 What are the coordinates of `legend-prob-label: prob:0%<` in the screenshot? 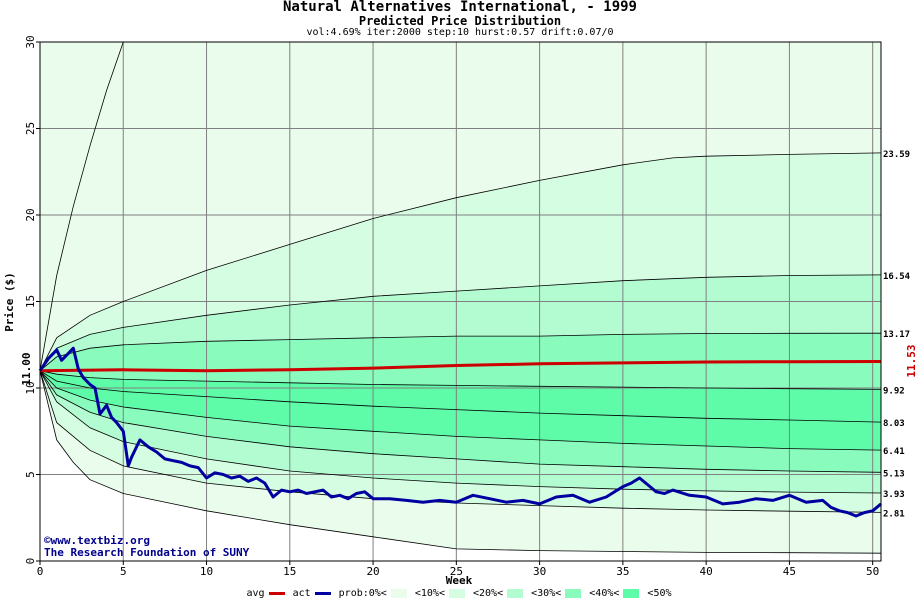 It's located at (362, 593).